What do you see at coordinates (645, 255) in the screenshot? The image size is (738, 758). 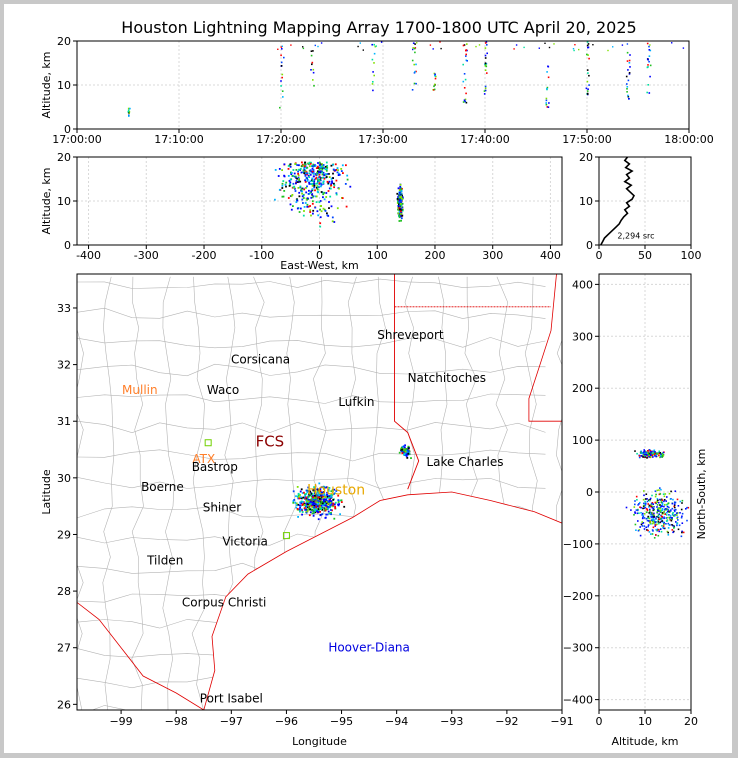 I see `tick-label-histogram: 50` at bounding box center [645, 255].